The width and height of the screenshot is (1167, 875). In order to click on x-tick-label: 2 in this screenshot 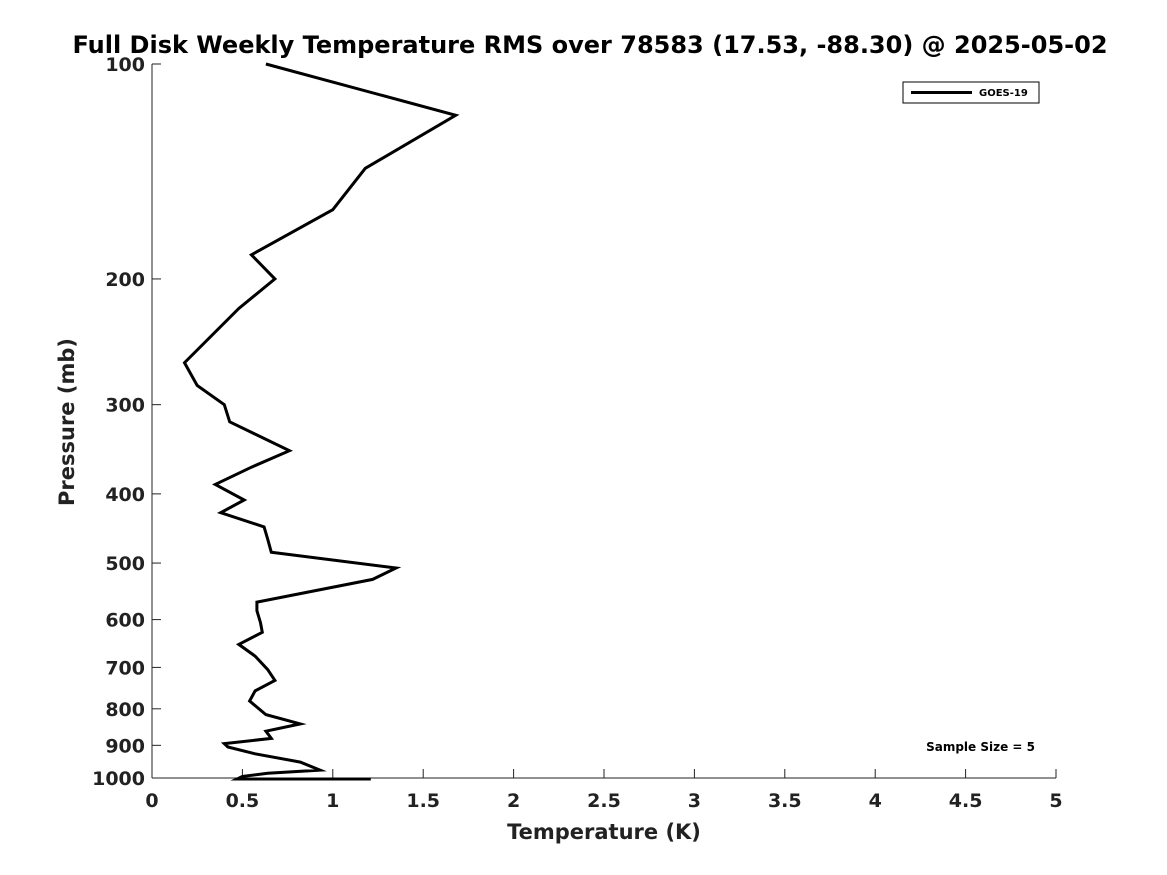, I will do `click(513, 801)`.